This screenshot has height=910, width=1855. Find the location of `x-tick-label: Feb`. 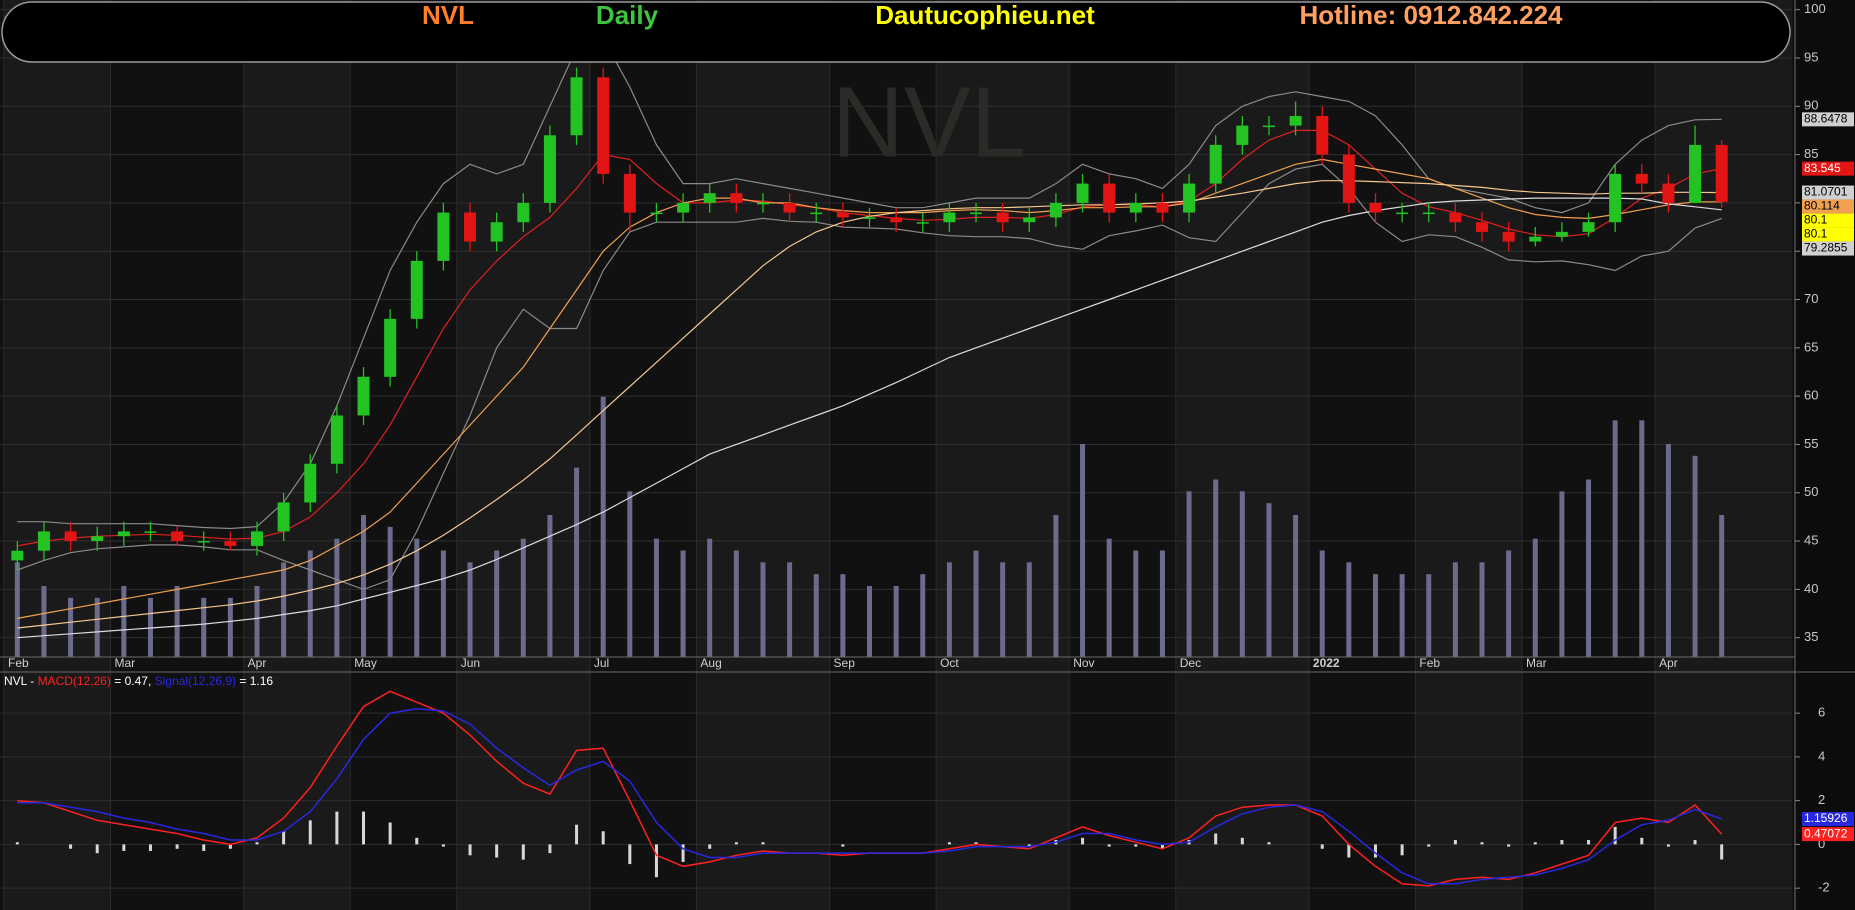

x-tick-label: Feb is located at coordinates (1429, 663).